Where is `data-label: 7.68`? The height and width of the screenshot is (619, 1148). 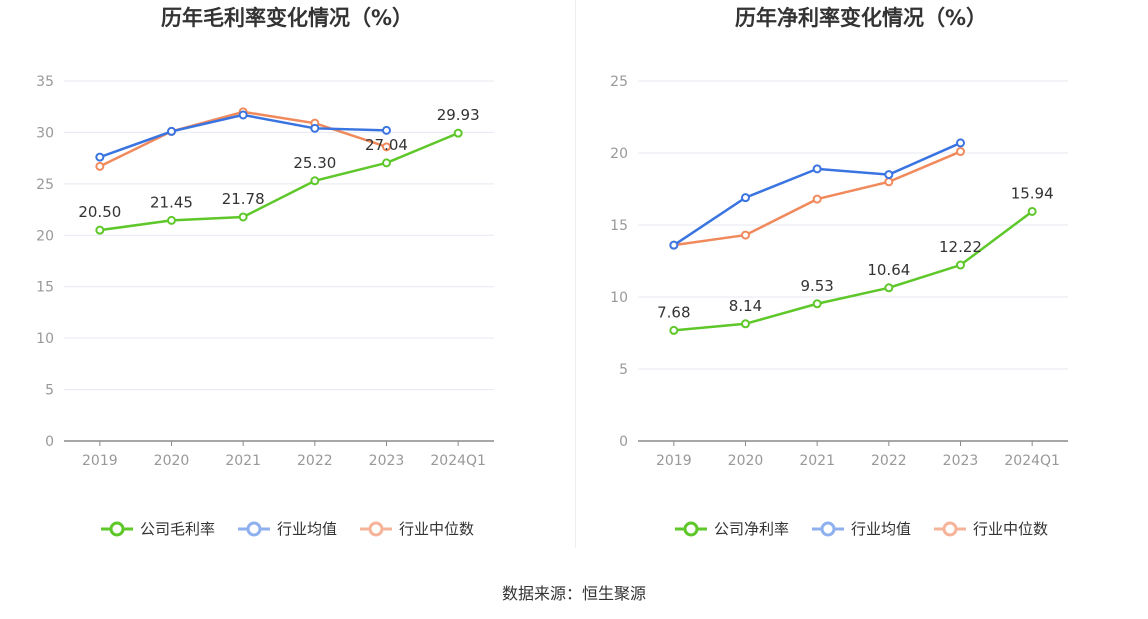 data-label: 7.68 is located at coordinates (673, 312).